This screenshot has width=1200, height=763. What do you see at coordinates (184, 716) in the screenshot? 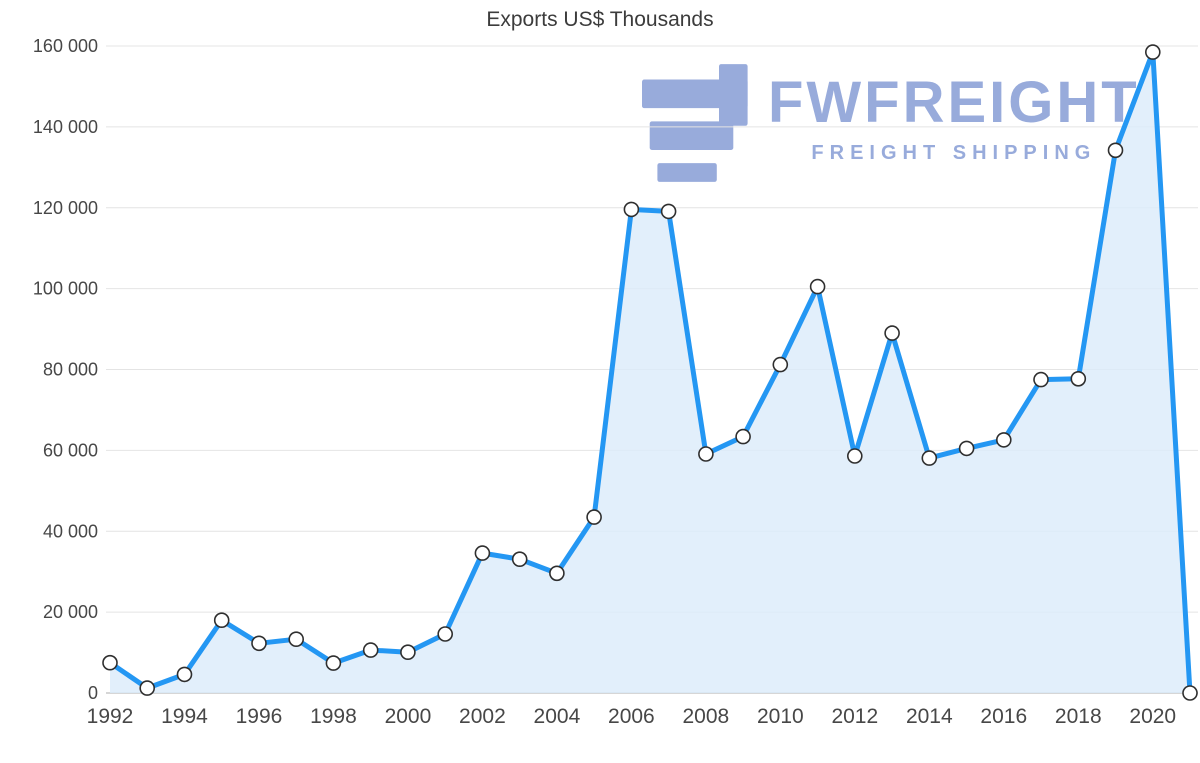
I see `x-tick-label: 1994` at bounding box center [184, 716].